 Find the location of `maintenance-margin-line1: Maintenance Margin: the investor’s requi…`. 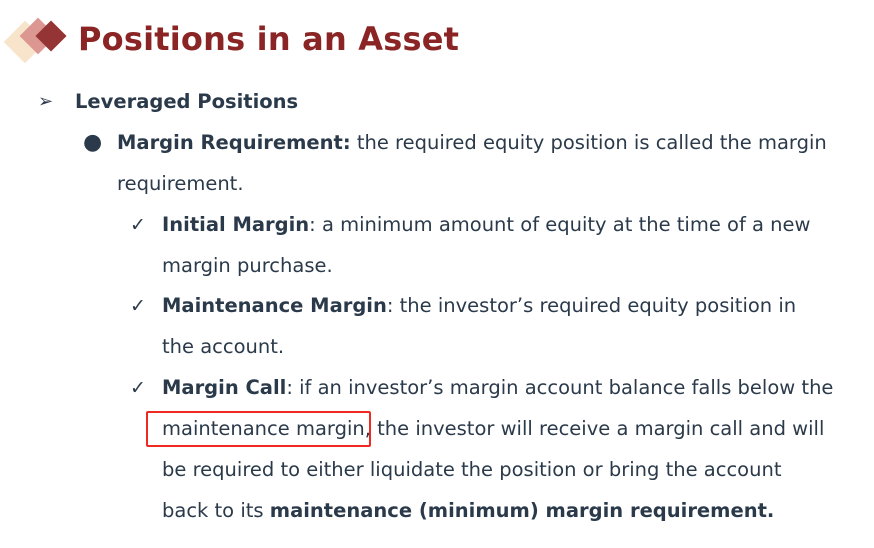

maintenance-margin-line1: Maintenance Margin: the investor’s requi… is located at coordinates (479, 305).